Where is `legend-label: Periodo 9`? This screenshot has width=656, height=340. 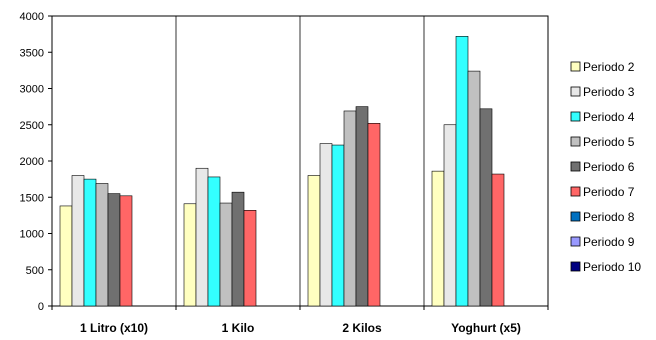 legend-label: Periodo 9 is located at coordinates (609, 242).